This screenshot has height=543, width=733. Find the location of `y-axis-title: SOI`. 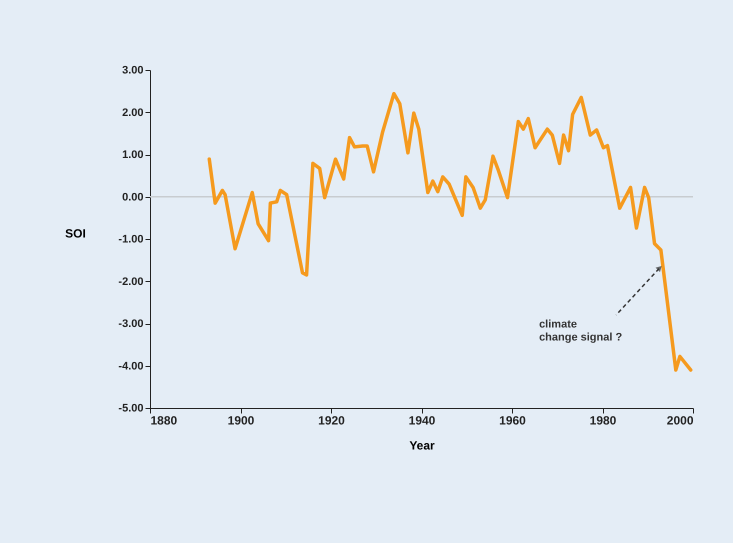

y-axis-title: SOI is located at coordinates (75, 233).